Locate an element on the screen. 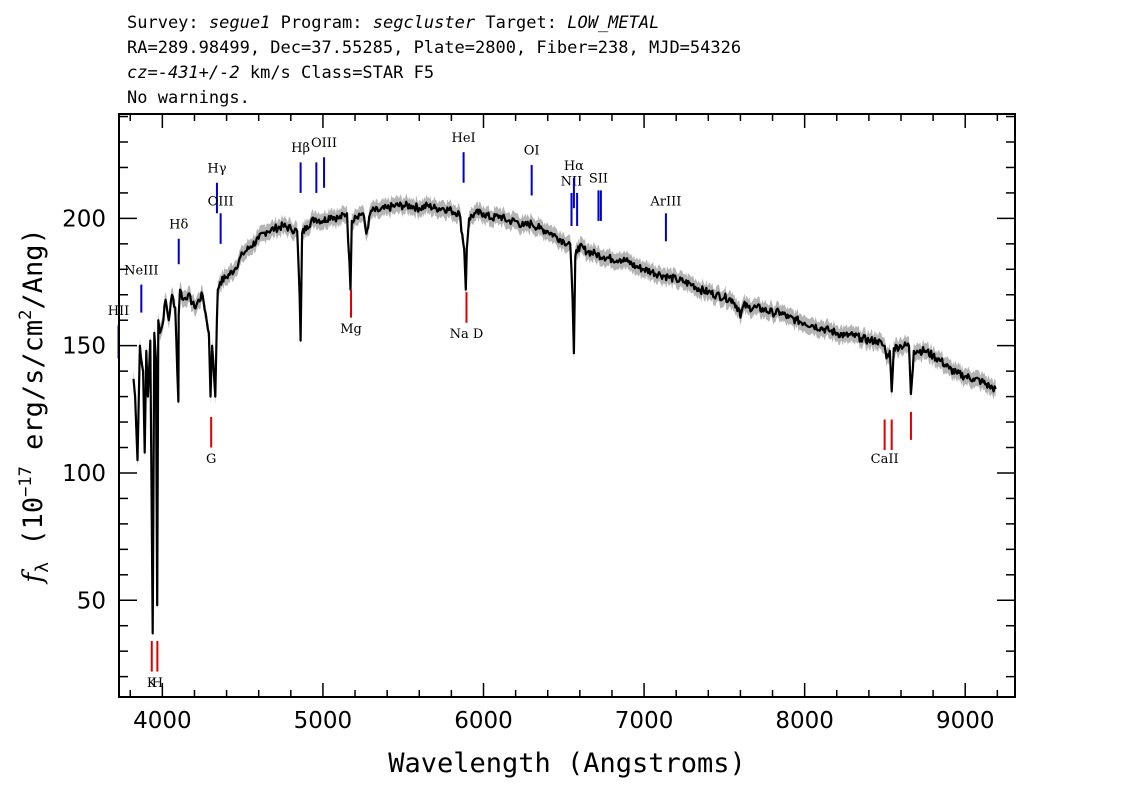 The image size is (1134, 810). header-line-warnings: No warnings. is located at coordinates (188, 98).